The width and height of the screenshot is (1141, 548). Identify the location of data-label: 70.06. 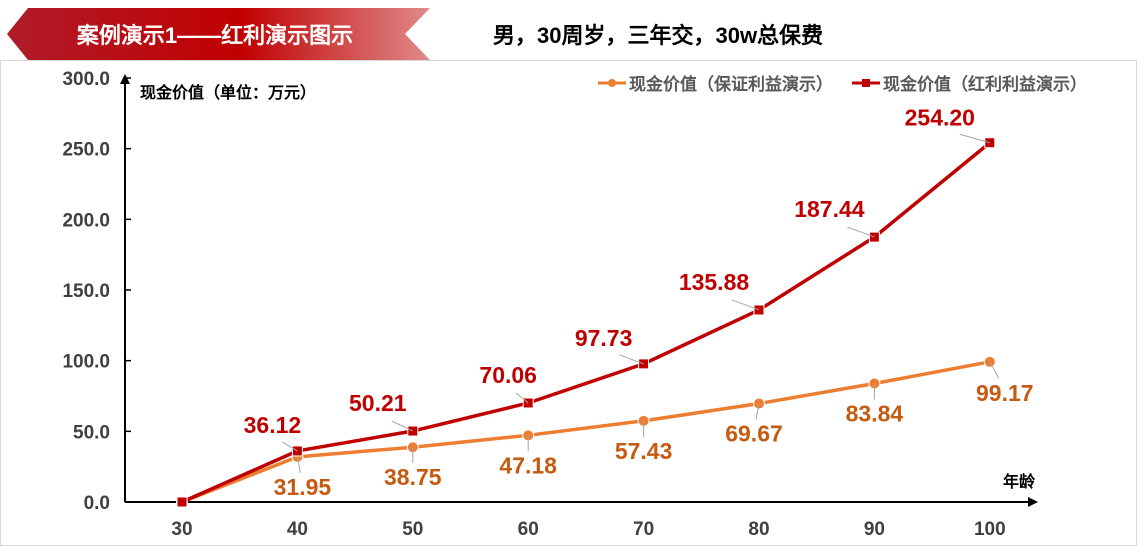
(508, 375).